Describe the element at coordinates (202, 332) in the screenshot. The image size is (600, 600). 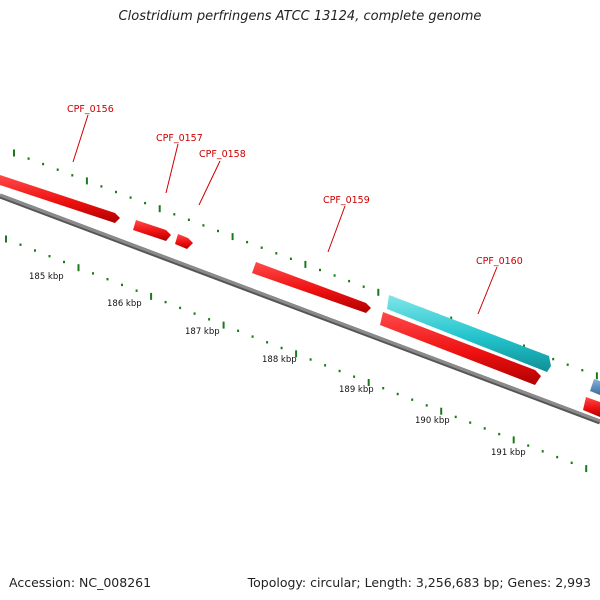
I see `scale-label: 187 kbp` at that location.